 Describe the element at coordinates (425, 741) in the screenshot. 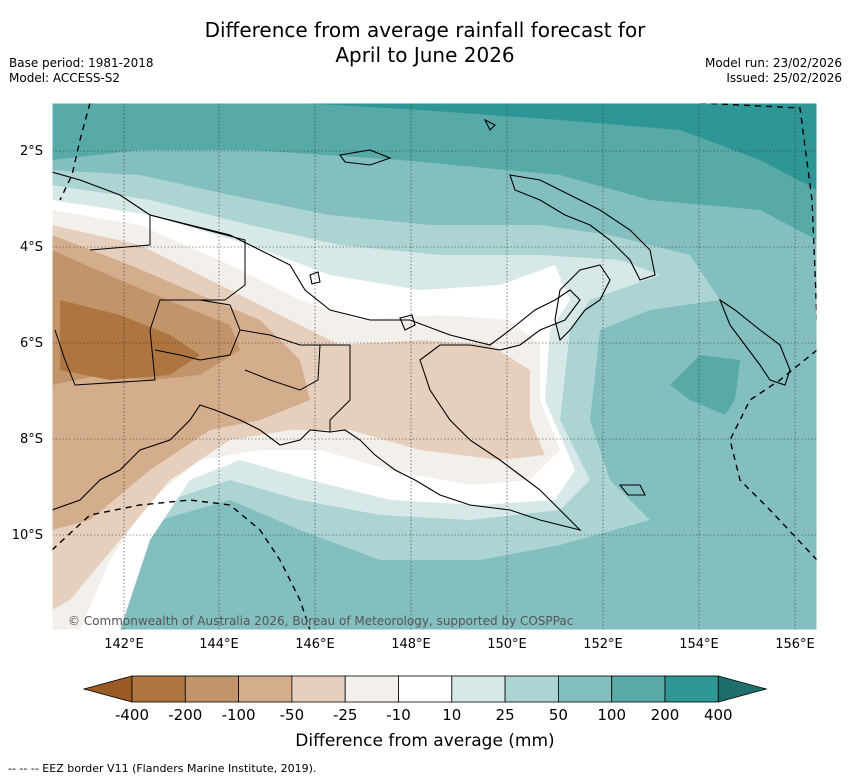

I see `colorbar-label: Difference from average (mm)` at that location.